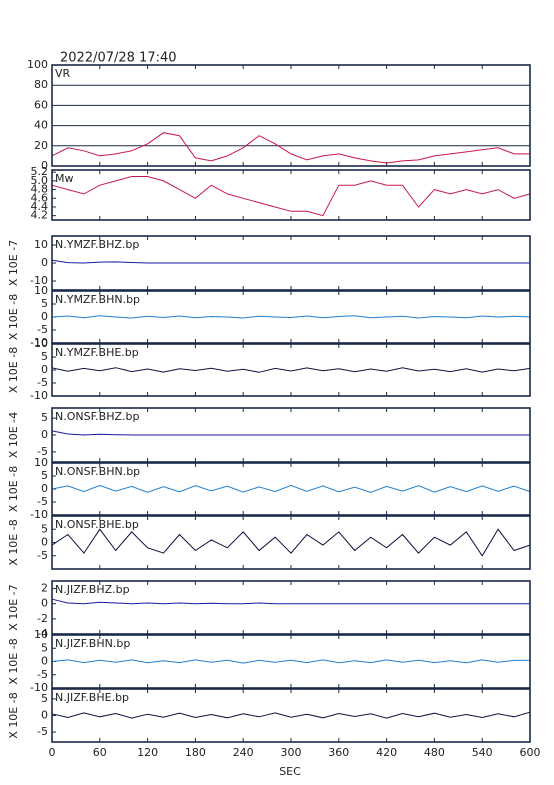 This screenshot has width=554, height=785. I want to click on x-tick-label: 240, so click(243, 752).